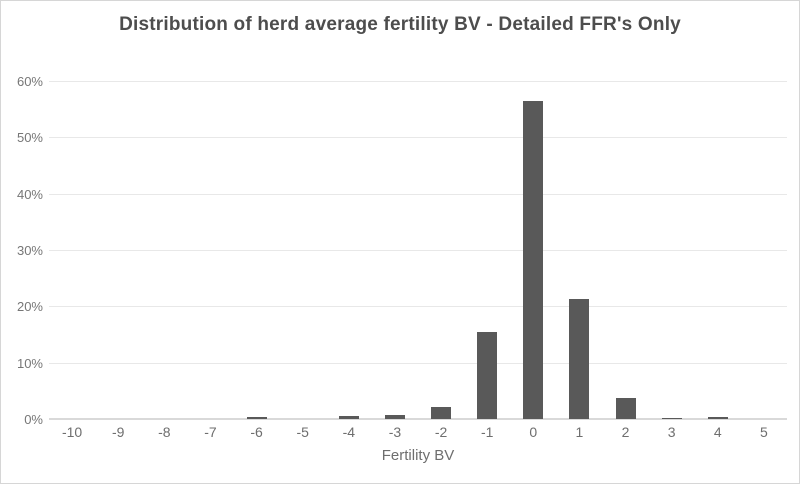 The height and width of the screenshot is (484, 800). Describe the element at coordinates (418, 455) in the screenshot. I see `x-axis-title: Fertility BV` at that location.